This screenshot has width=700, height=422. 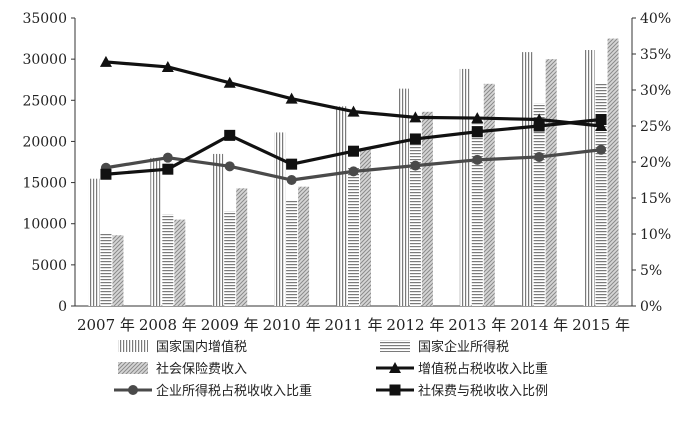 I want to click on left-tick-label: 30000, so click(x=44, y=60).